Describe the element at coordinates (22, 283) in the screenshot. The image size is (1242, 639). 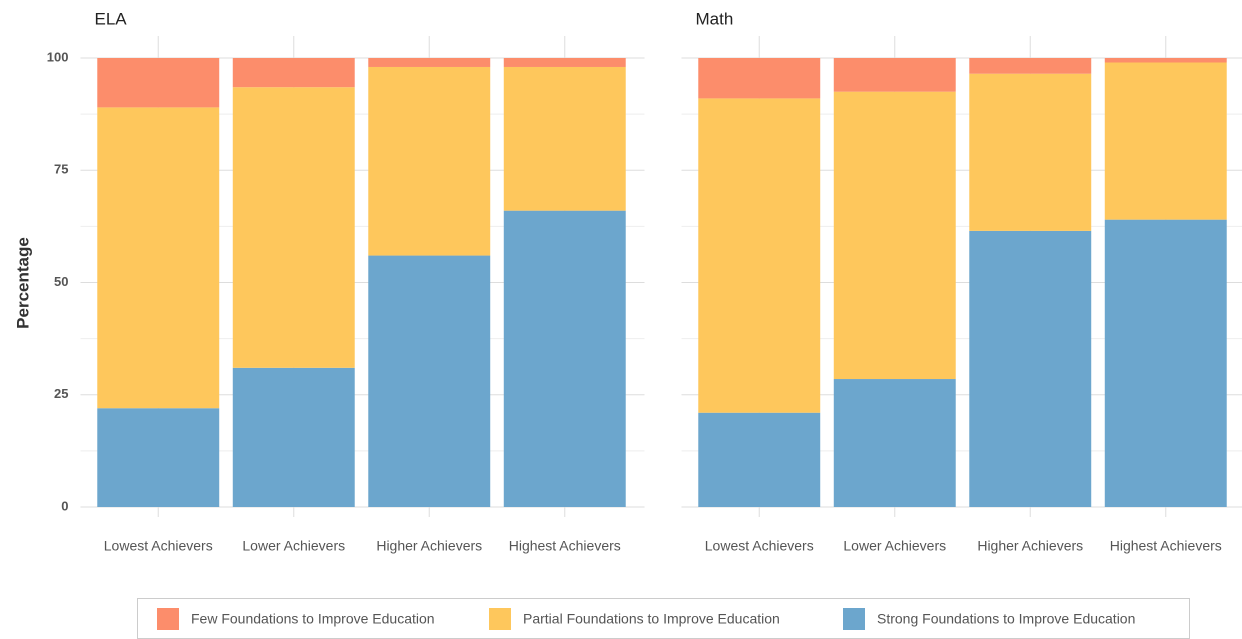
I see `y-axis-label: Percentage` at that location.